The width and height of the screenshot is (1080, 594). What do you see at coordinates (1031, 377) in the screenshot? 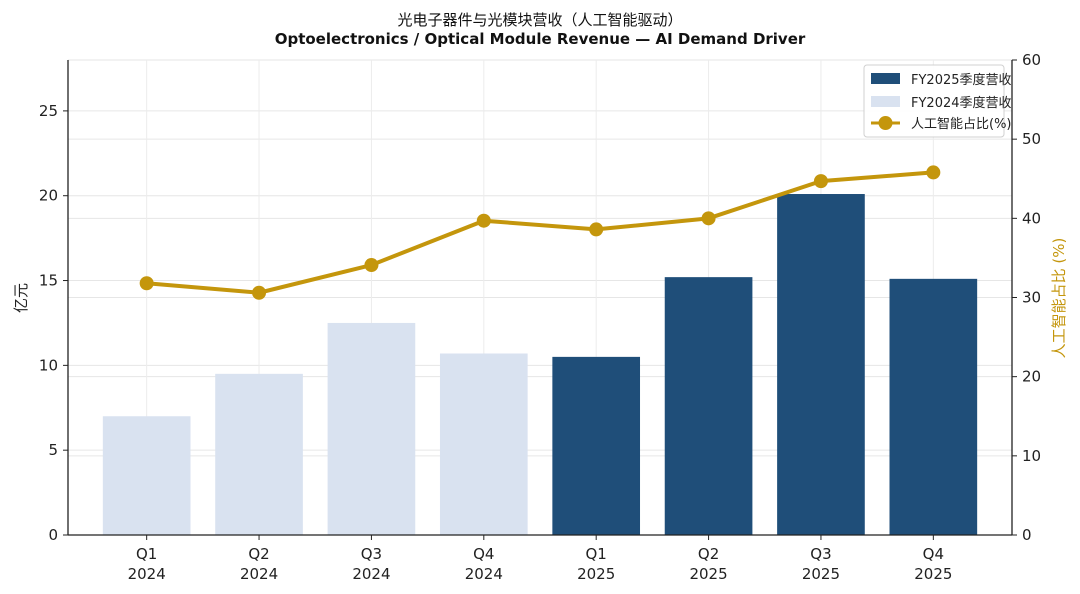
I see `y2-tick-label: 20` at bounding box center [1031, 377].